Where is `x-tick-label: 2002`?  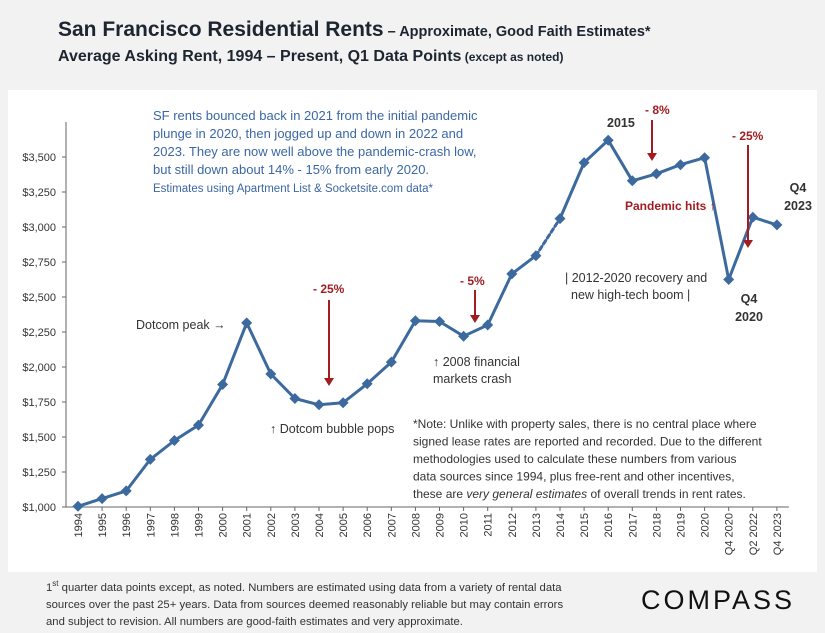 x-tick-label: 2002 is located at coordinates (272, 525).